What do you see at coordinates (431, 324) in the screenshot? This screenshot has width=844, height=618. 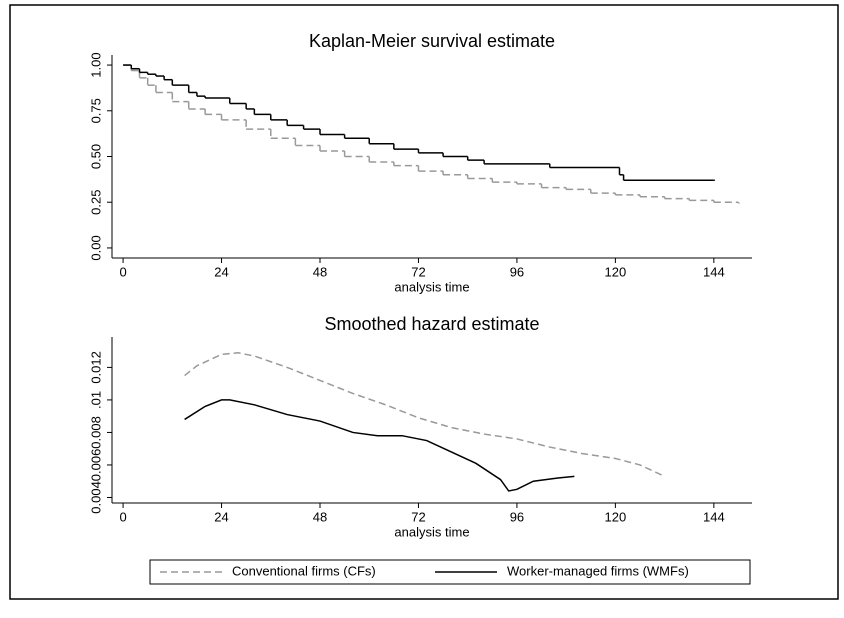 I see `chart-title: Smoothed hazard estimate` at bounding box center [431, 324].